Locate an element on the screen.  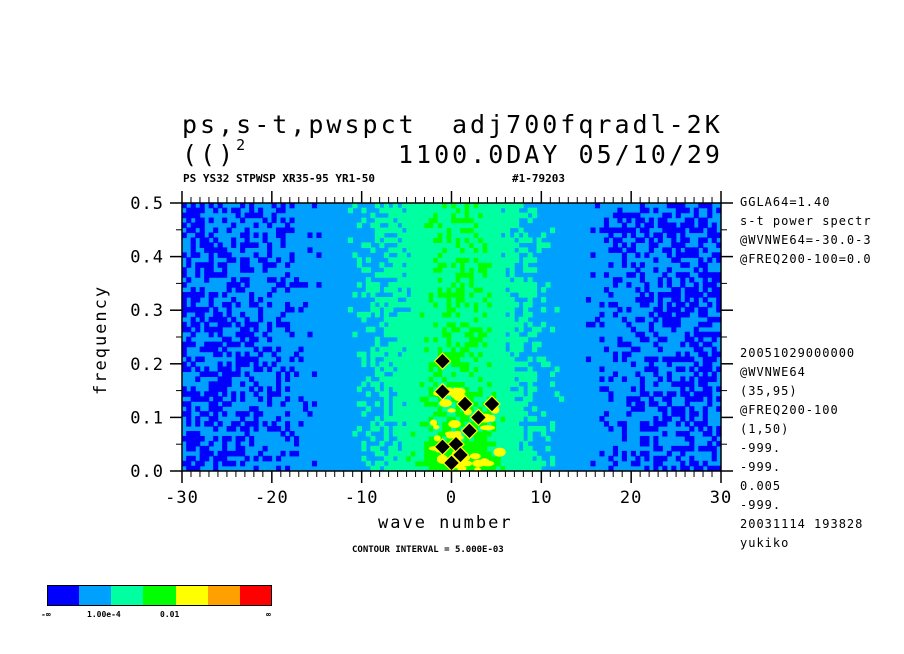
side-info-line: @FREQ200-100=0.0 is located at coordinates (806, 259).